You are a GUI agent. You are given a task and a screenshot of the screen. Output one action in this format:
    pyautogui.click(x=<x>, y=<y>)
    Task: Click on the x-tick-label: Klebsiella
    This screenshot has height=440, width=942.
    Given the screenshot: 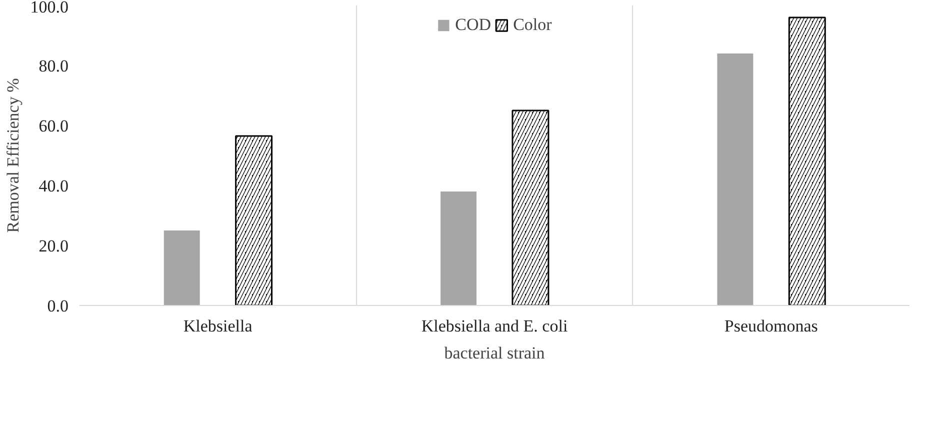 What is the action you would take?
    pyautogui.click(x=218, y=326)
    